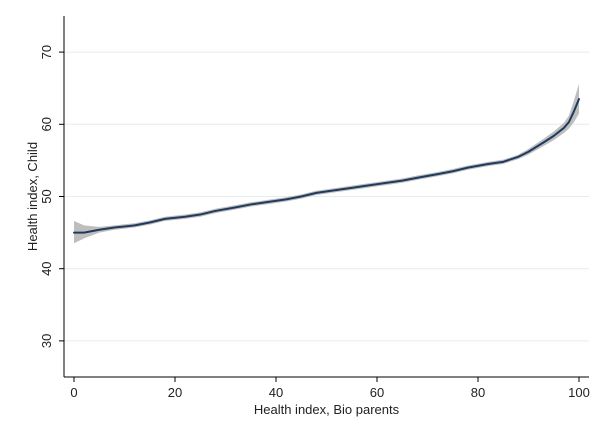  What do you see at coordinates (46, 341) in the screenshot?
I see `y-tick-label-30: 30` at bounding box center [46, 341].